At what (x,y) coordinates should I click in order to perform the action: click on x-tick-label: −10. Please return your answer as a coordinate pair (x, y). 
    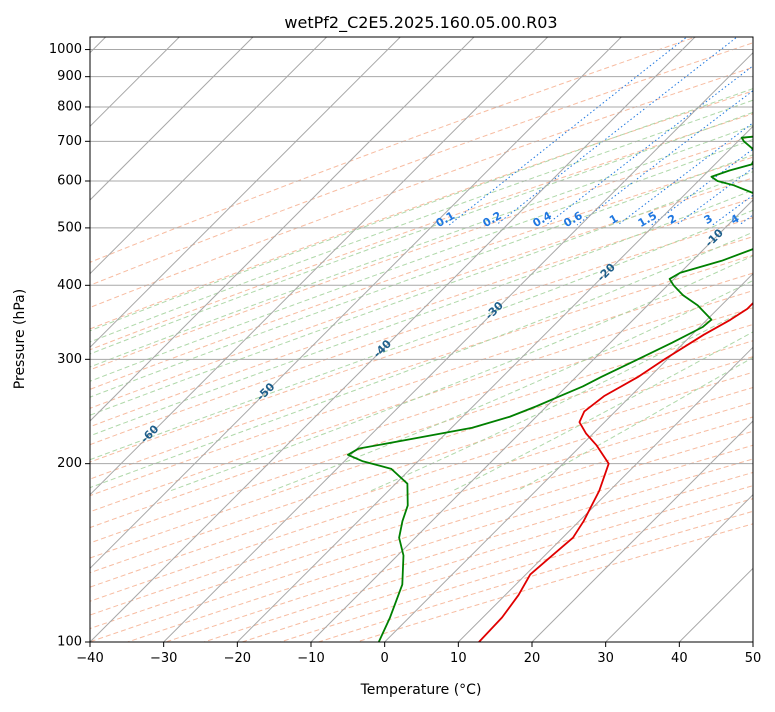
    Looking at the image, I should click on (310, 658).